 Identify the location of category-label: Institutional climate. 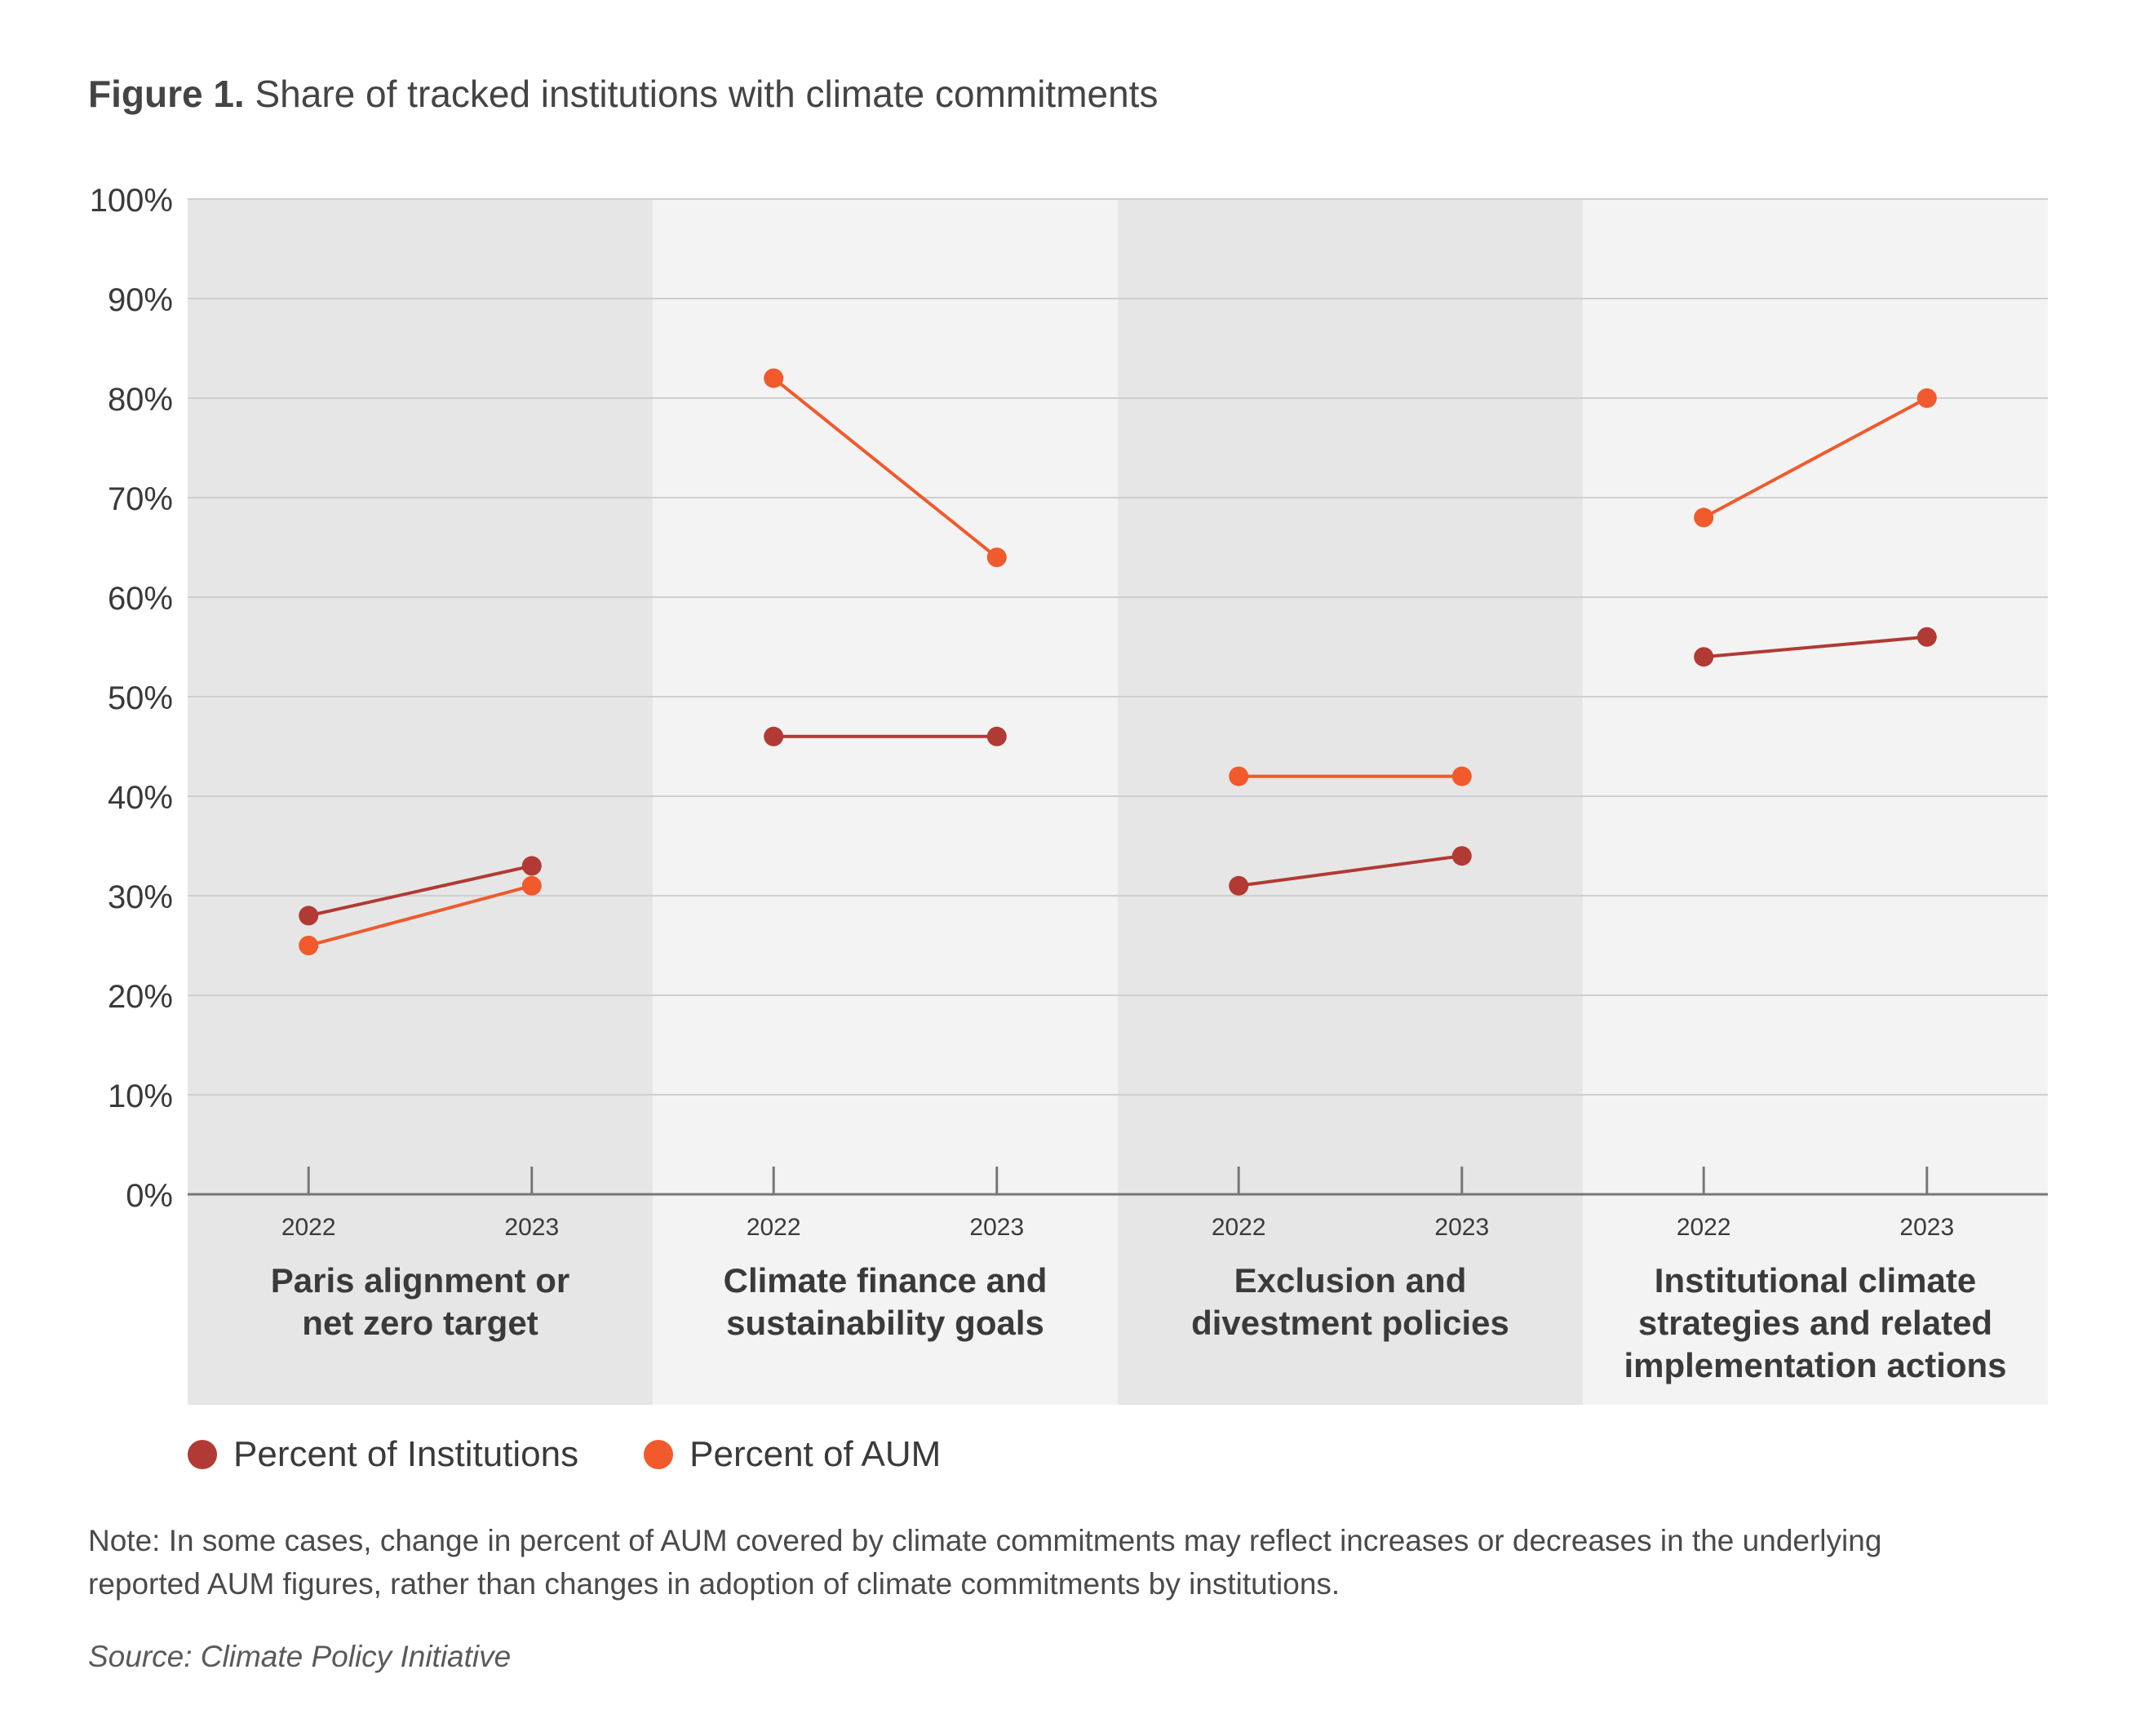
(1815, 1280).